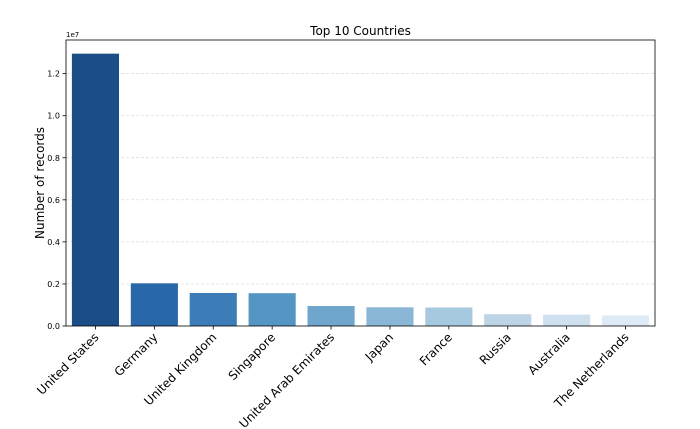 This screenshot has width=700, height=429. I want to click on y-tick-label: 0.0, so click(53, 326).